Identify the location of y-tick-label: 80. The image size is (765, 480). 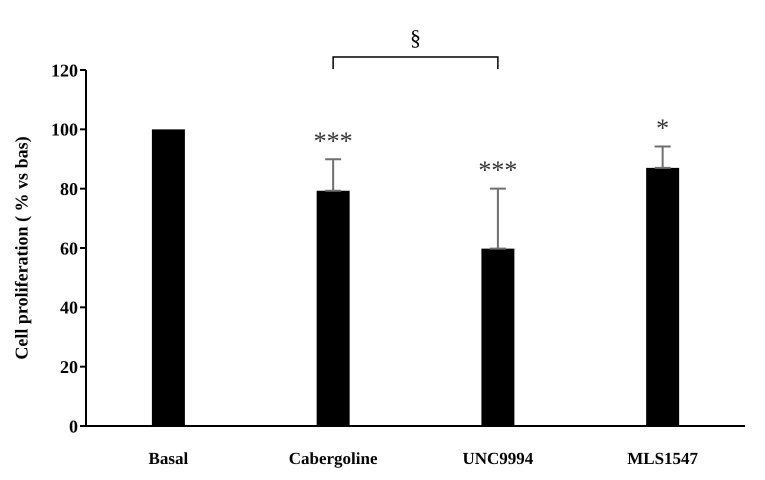
(69, 189).